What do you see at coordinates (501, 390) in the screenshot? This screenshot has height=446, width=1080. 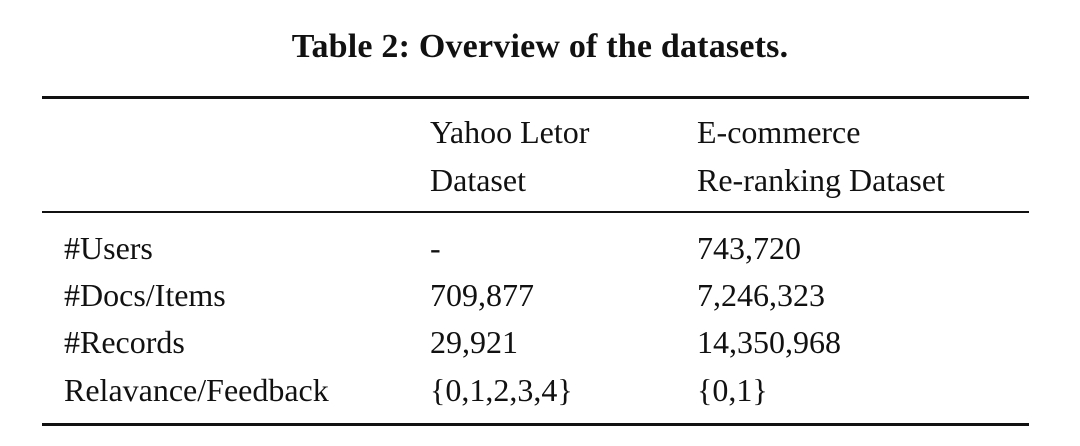 I see `row-relevance-yahoo: {0,1,2,3,4}` at bounding box center [501, 390].